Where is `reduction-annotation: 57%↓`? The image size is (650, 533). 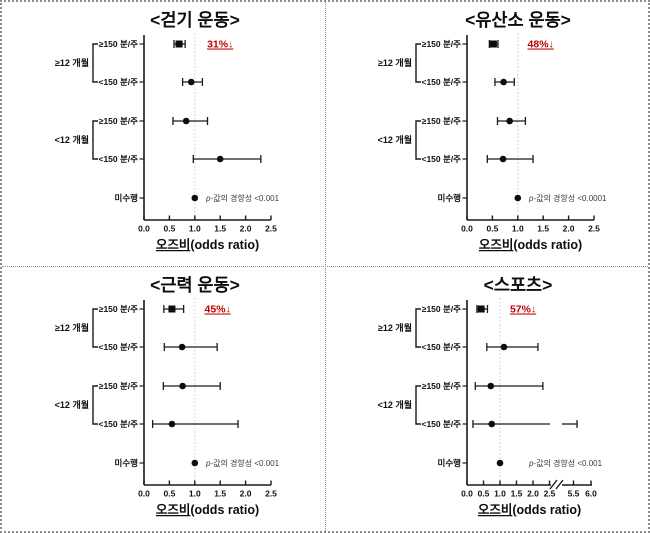 reduction-annotation: 57%↓ is located at coordinates (523, 310).